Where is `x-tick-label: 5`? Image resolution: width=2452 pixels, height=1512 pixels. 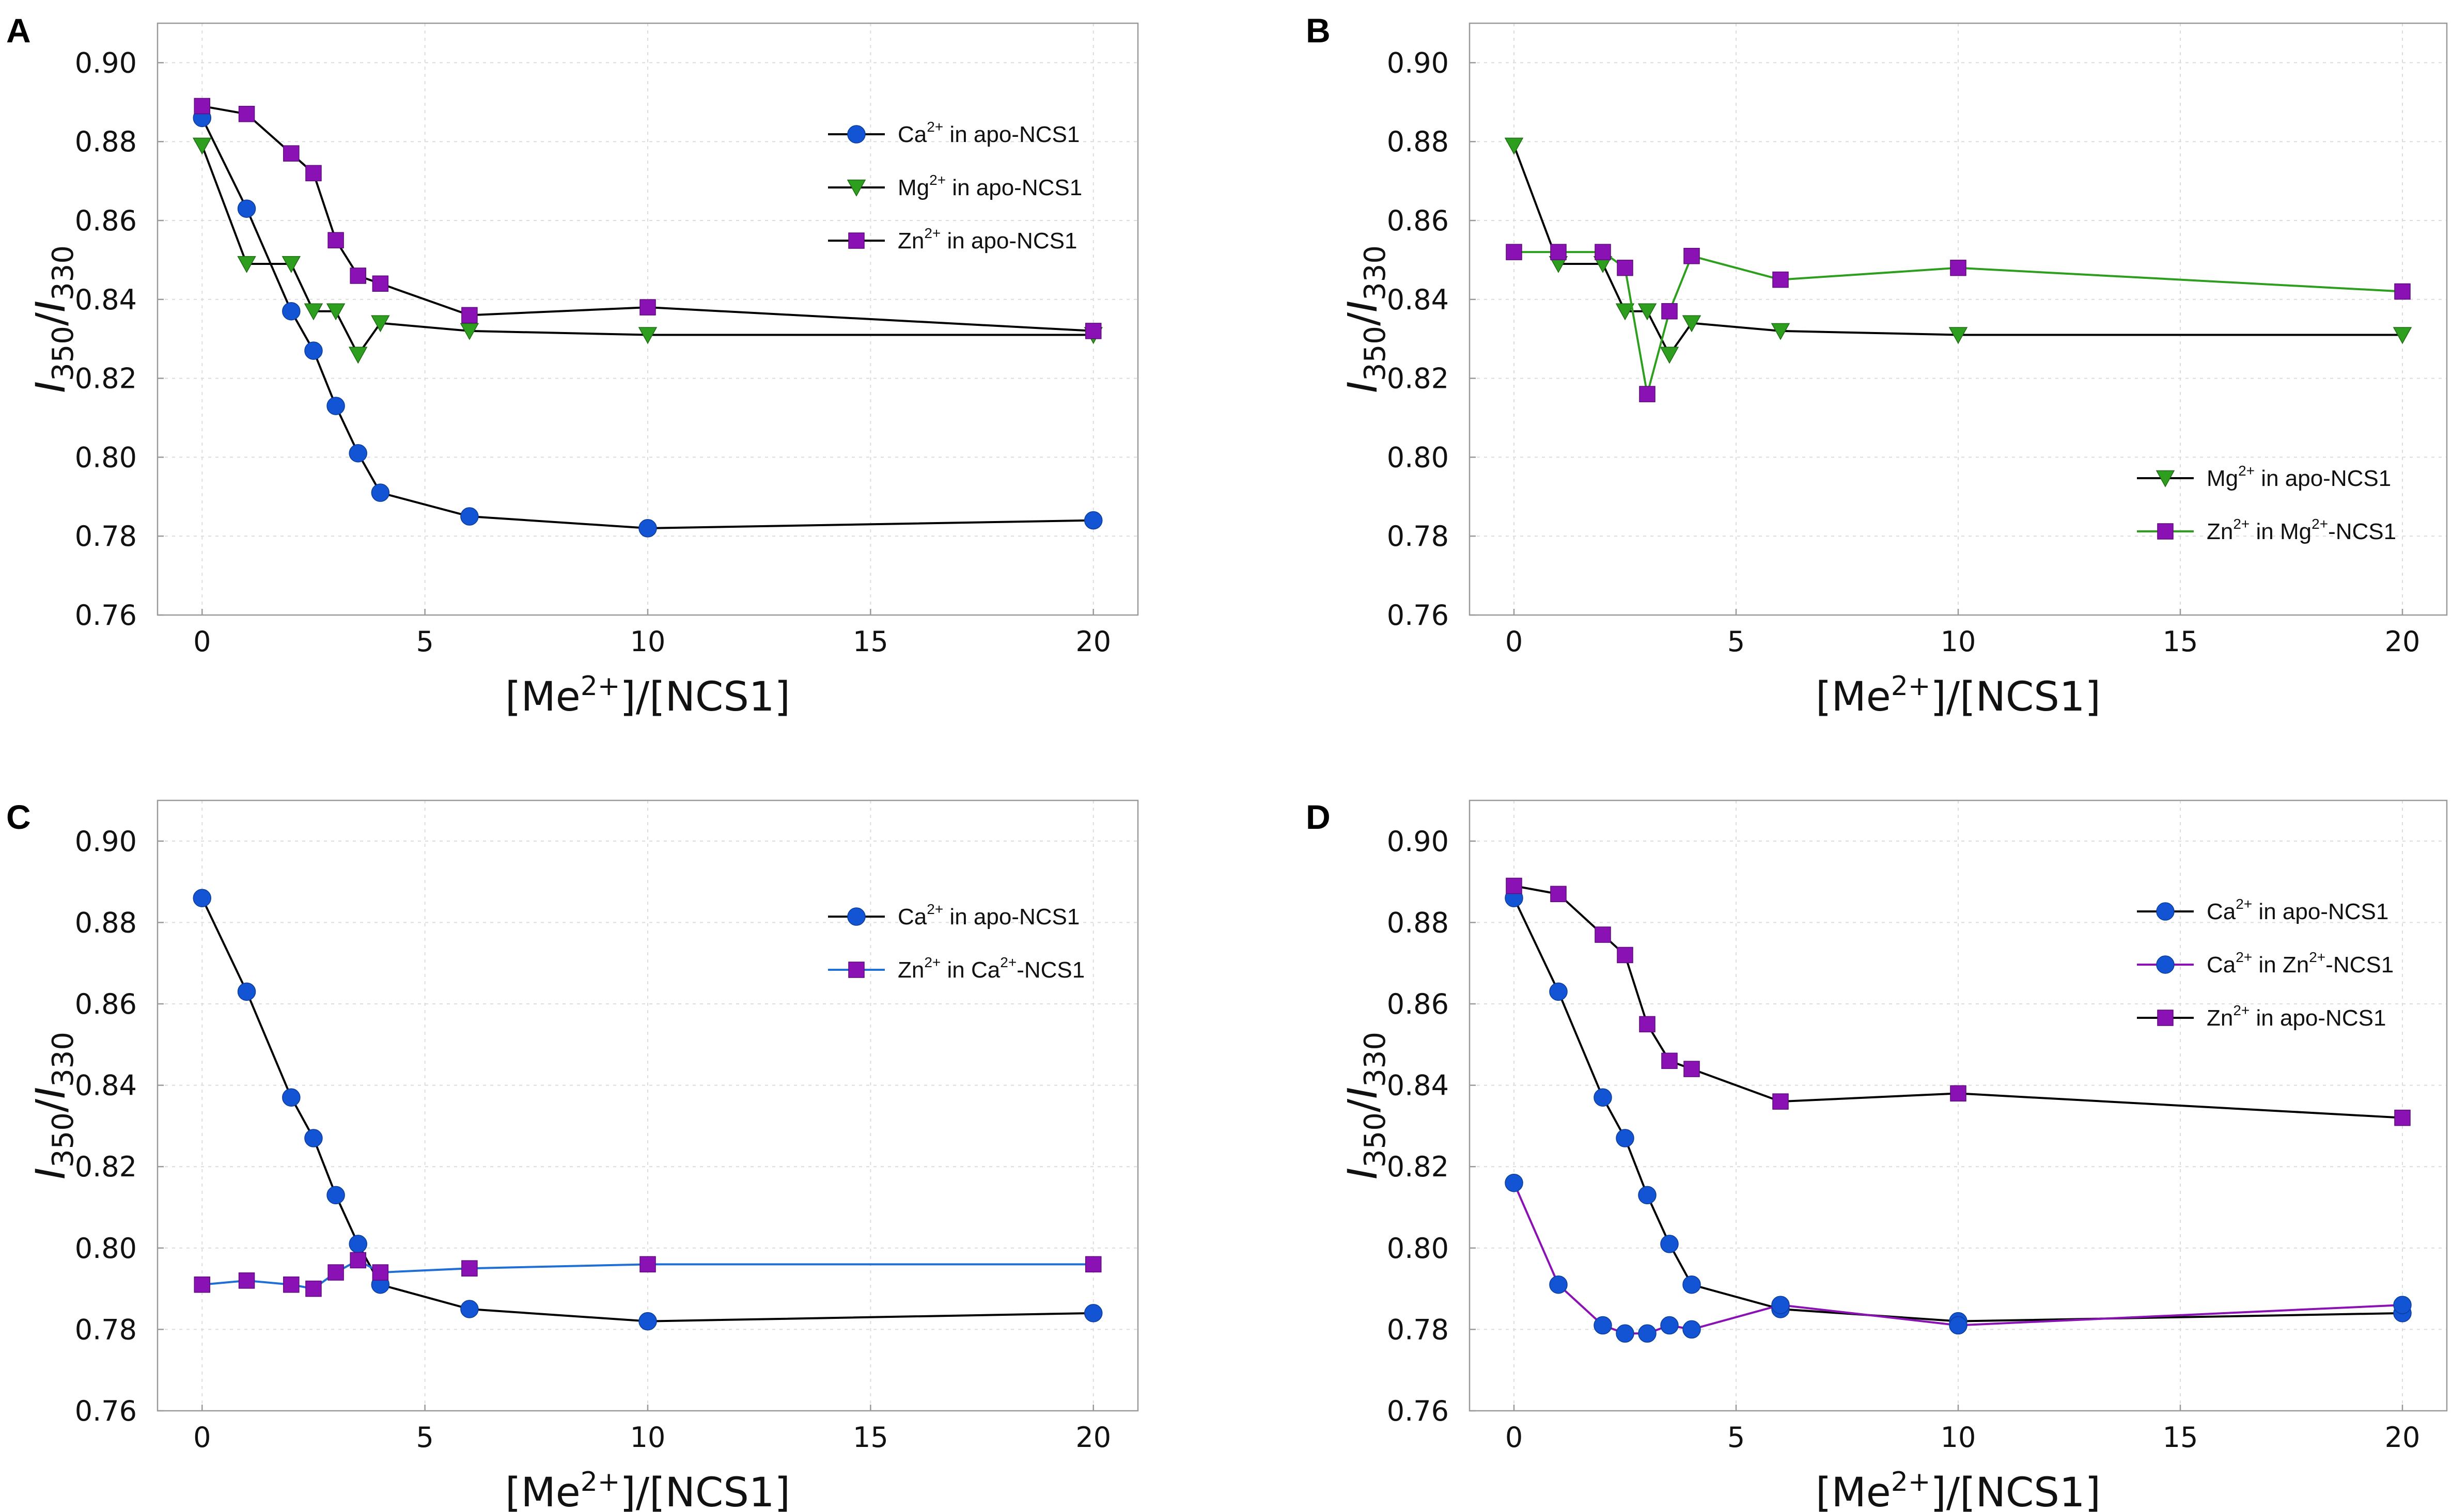
x-tick-label: 5 is located at coordinates (425, 1437).